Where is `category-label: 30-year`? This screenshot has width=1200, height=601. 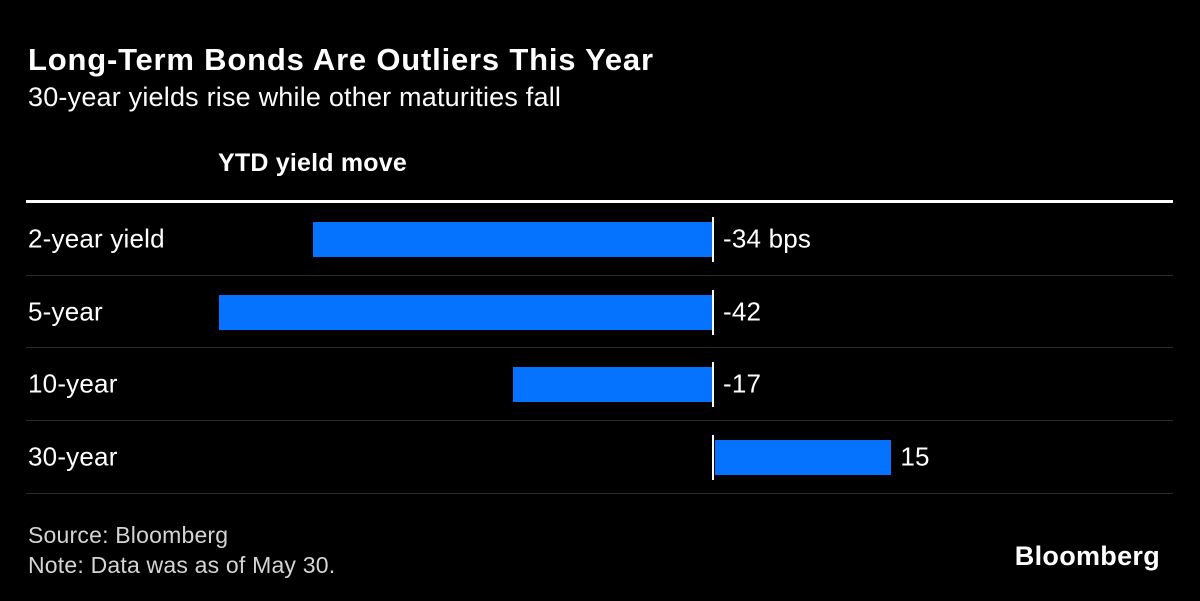 category-label: 30-year is located at coordinates (73, 456).